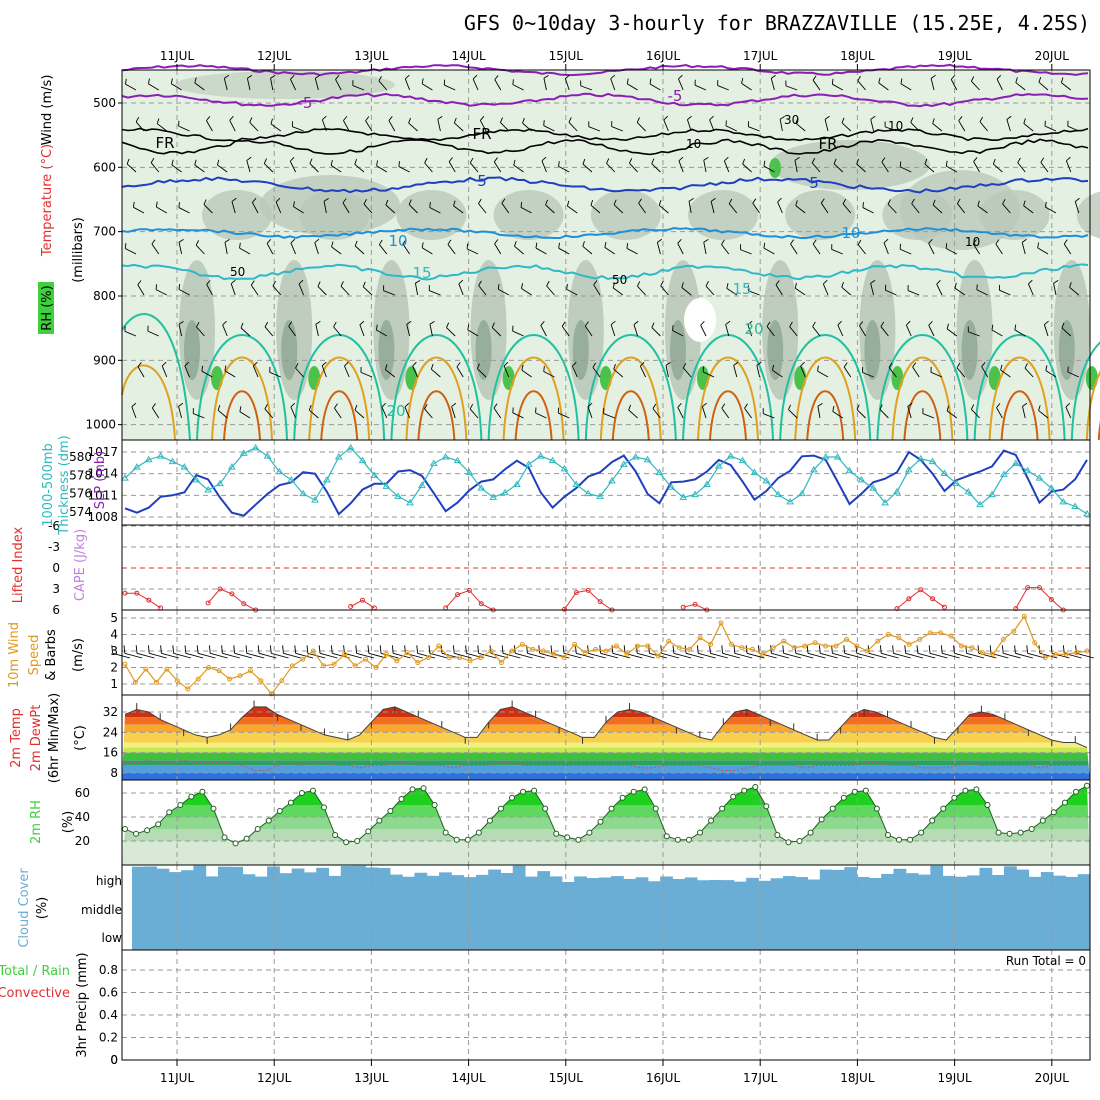 The height and width of the screenshot is (1100, 1100). I want to click on isotherm-25-loop, so click(1092, 405).